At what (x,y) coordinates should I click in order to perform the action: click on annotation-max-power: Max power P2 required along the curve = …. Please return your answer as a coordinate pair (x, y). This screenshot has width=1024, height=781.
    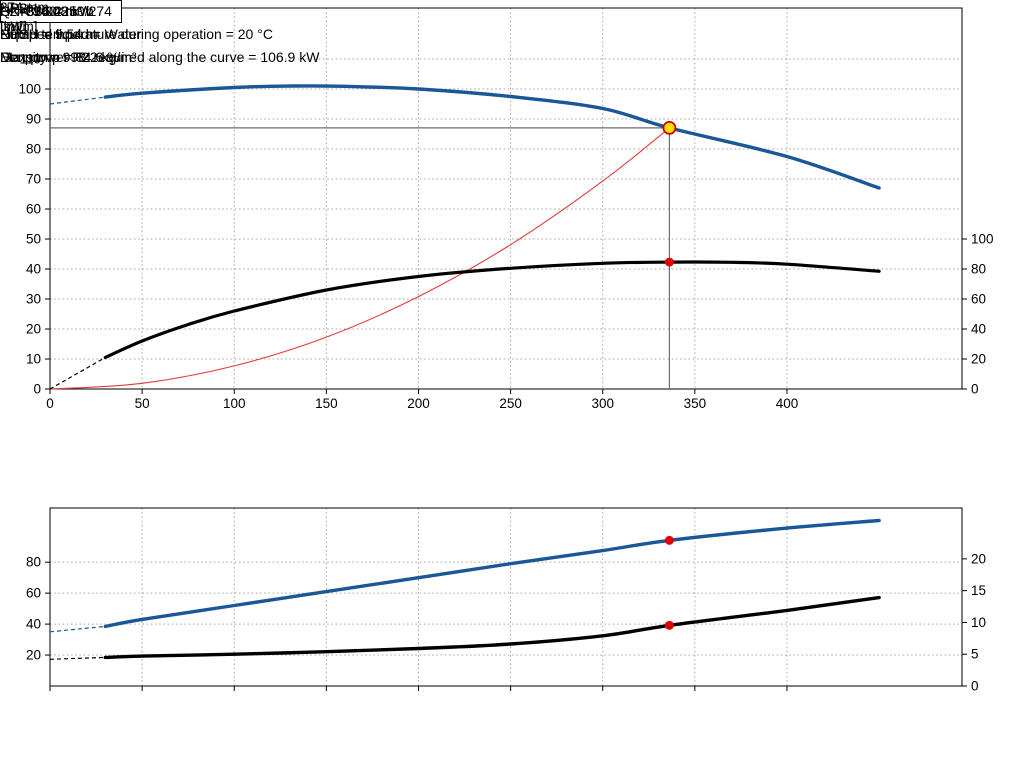
    Looking at the image, I should click on (160, 57).